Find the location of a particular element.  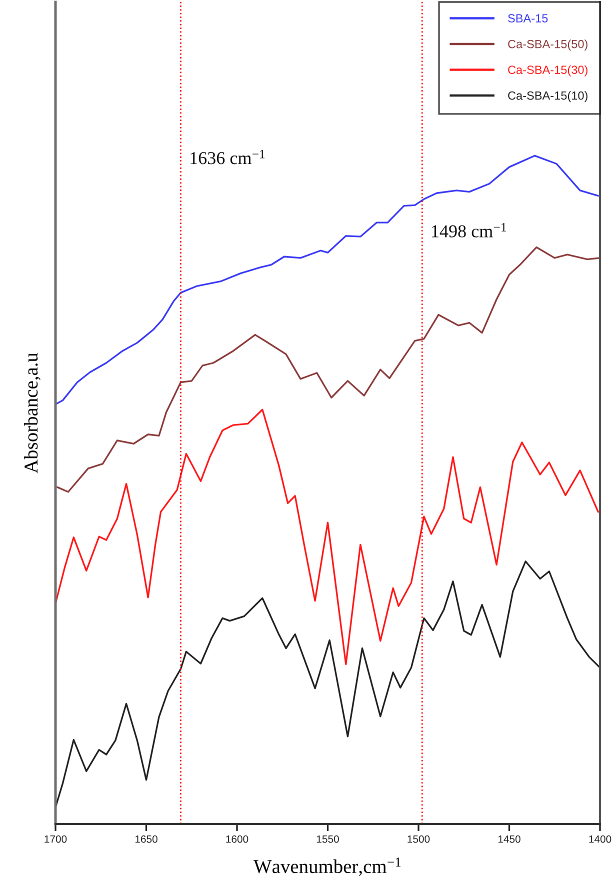

x-tick-label: 1650 is located at coordinates (146, 839).